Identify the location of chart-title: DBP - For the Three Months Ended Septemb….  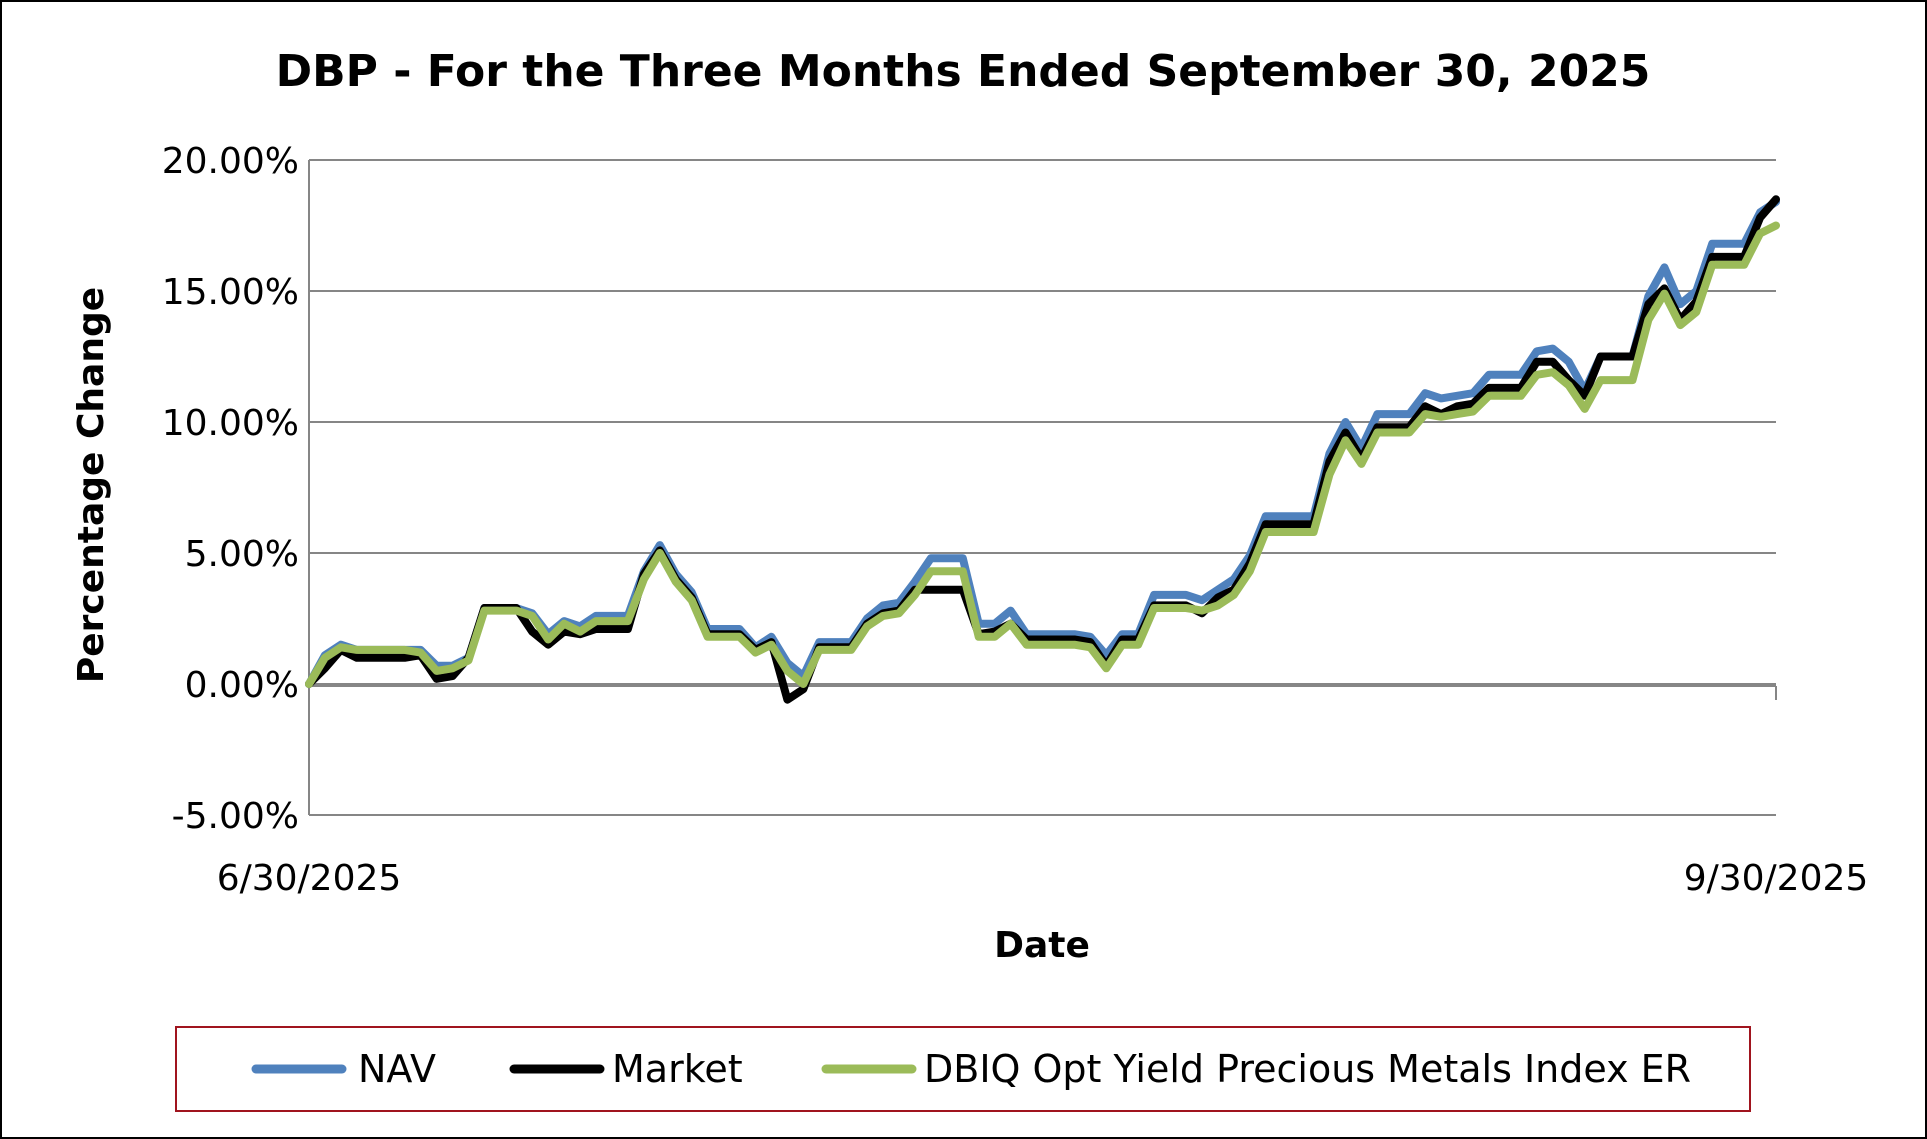
(963, 71).